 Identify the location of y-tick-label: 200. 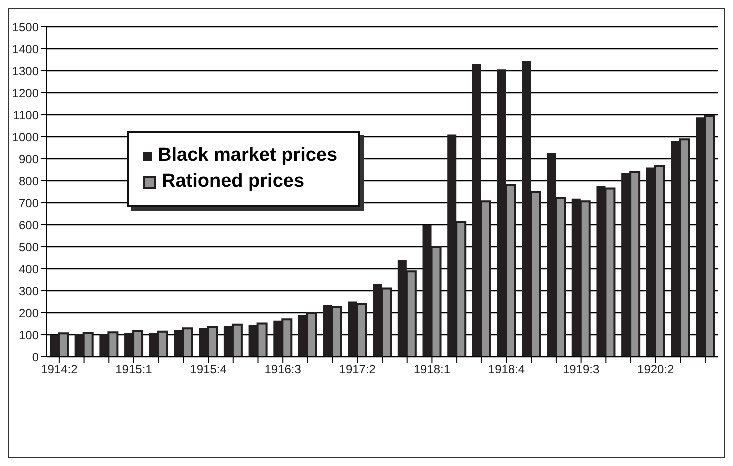
(29, 313).